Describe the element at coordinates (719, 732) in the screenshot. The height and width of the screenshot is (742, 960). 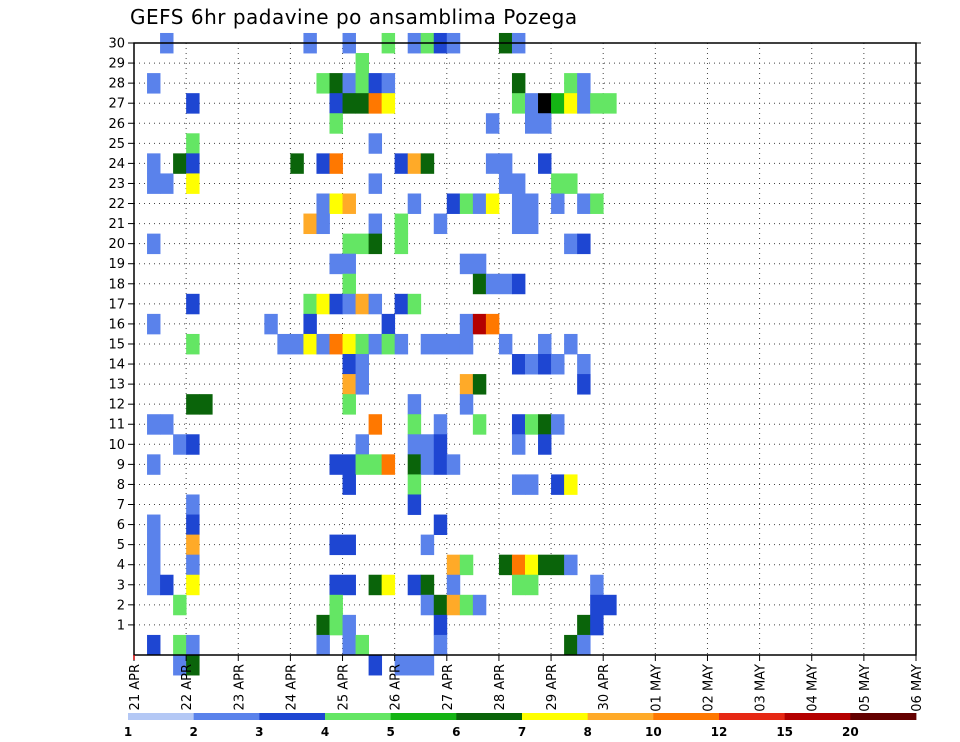
I see `legend-label: 12` at that location.